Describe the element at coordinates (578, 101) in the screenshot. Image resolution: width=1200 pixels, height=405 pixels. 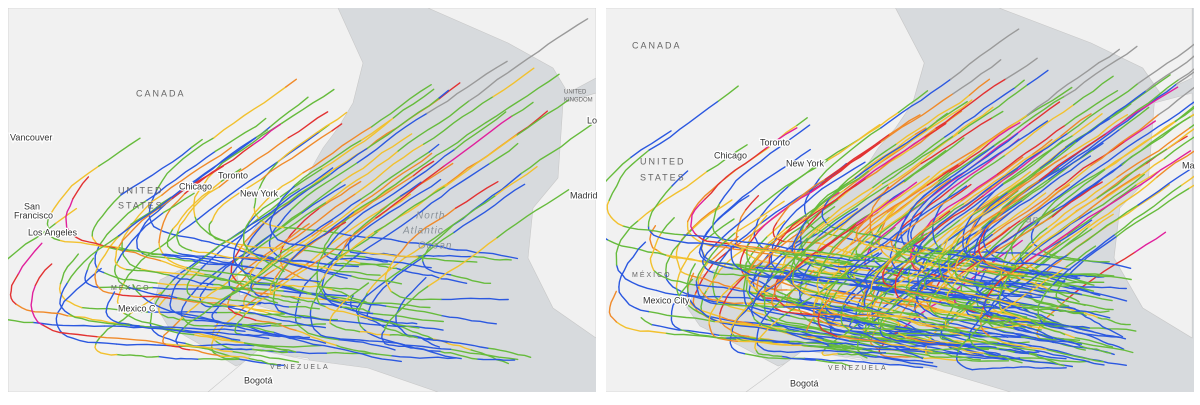
I see `country-label: KINGDOM` at that location.